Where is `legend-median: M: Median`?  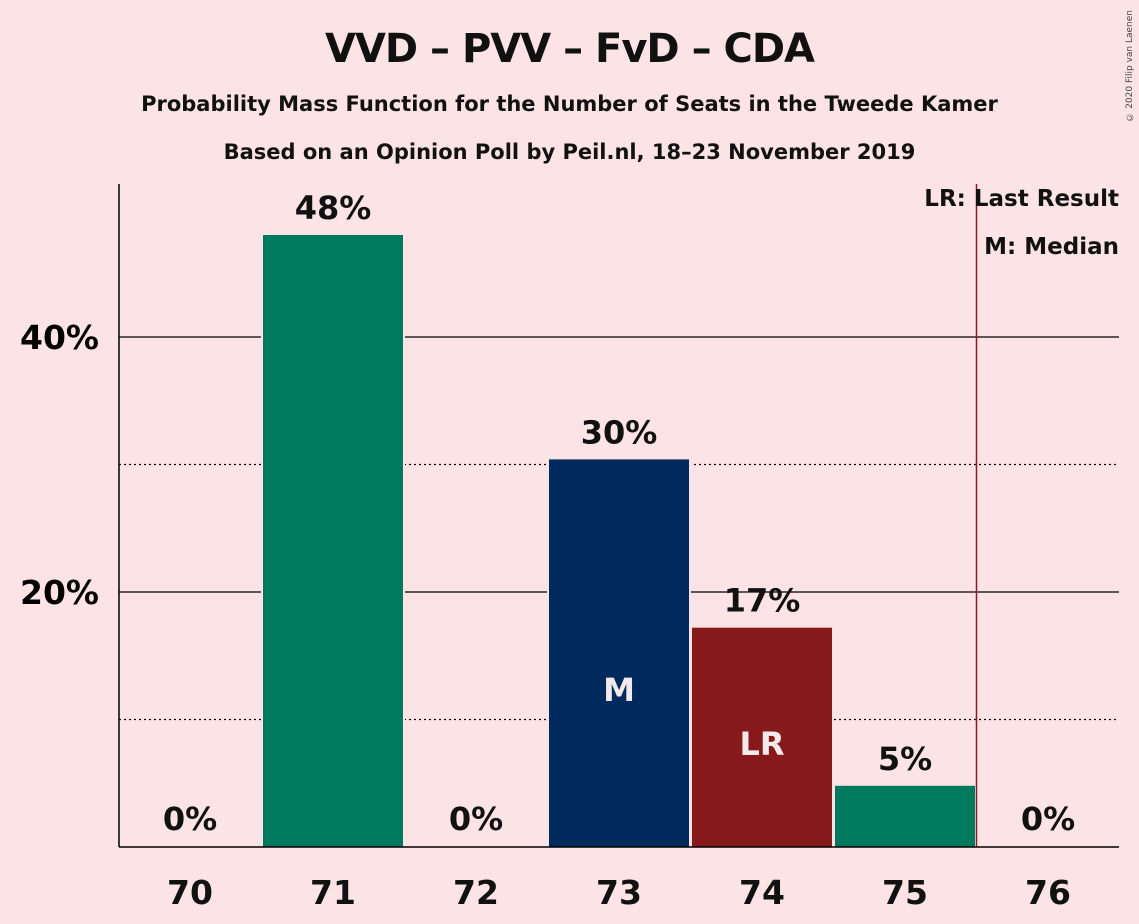
legend-median: M: Median is located at coordinates (1051, 247).